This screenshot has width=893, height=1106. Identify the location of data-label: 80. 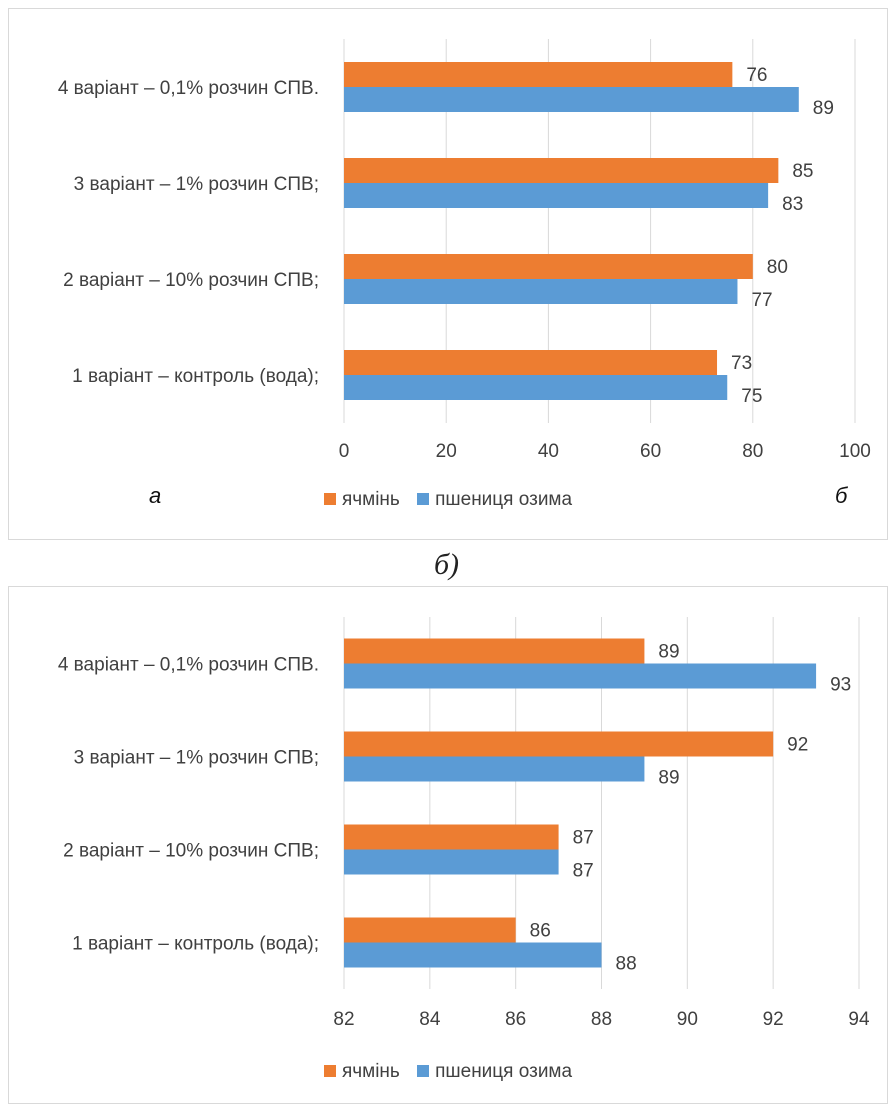
(777, 267).